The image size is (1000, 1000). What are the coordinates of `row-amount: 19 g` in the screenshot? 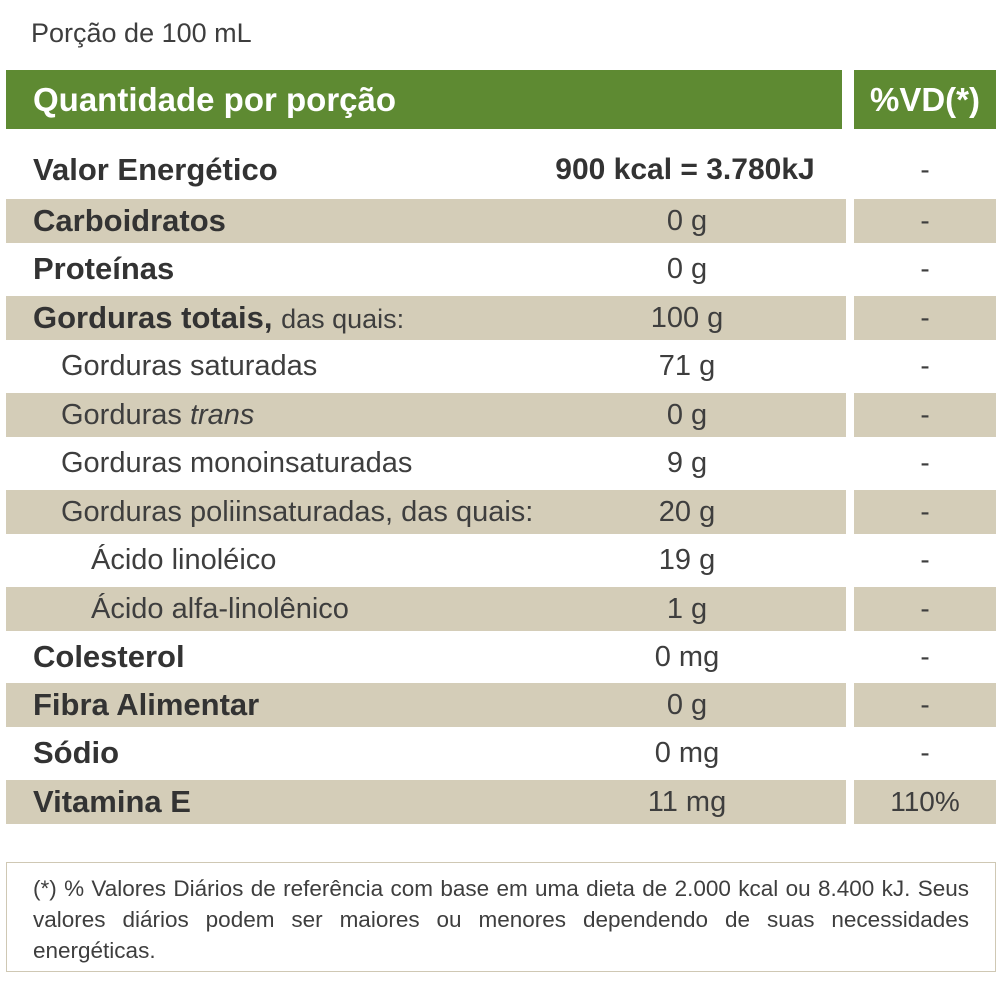 It's located at (687, 560).